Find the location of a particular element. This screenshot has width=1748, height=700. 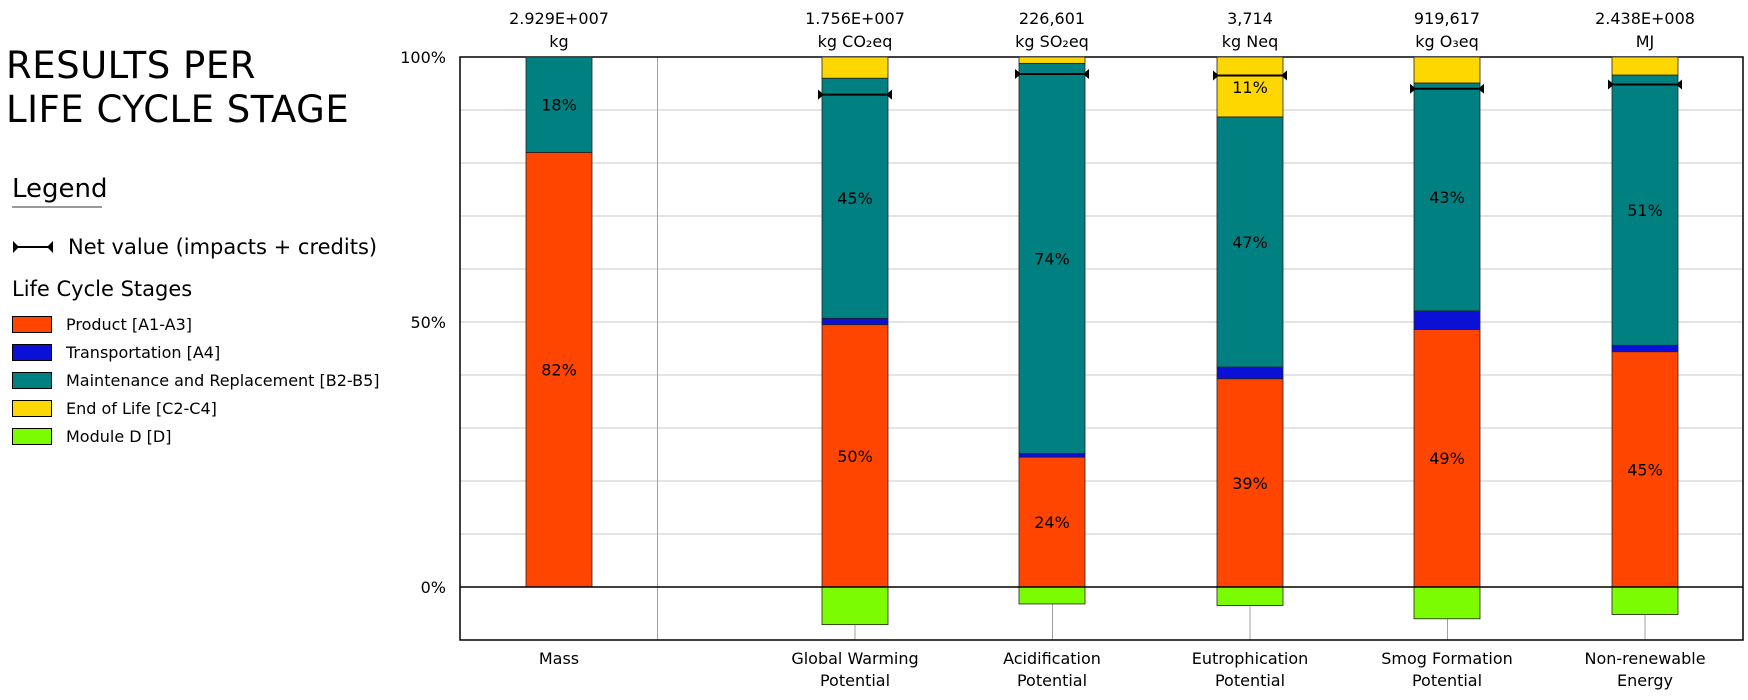

y-tick-label: 0% is located at coordinates (433, 587).